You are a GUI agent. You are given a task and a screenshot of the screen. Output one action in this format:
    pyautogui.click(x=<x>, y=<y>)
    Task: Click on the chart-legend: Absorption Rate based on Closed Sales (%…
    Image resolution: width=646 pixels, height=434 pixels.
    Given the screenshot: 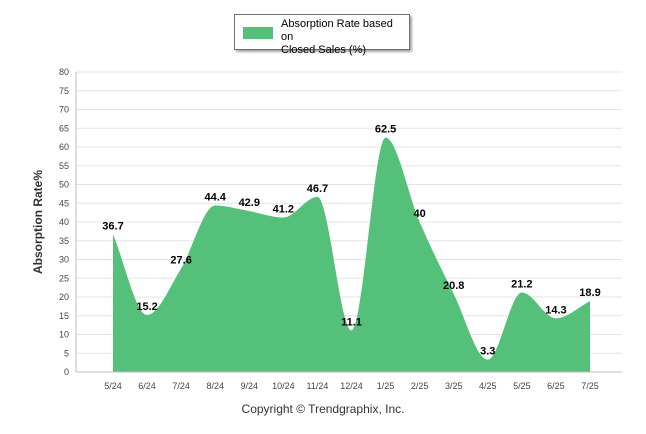 What is the action you would take?
    pyautogui.click(x=322, y=35)
    